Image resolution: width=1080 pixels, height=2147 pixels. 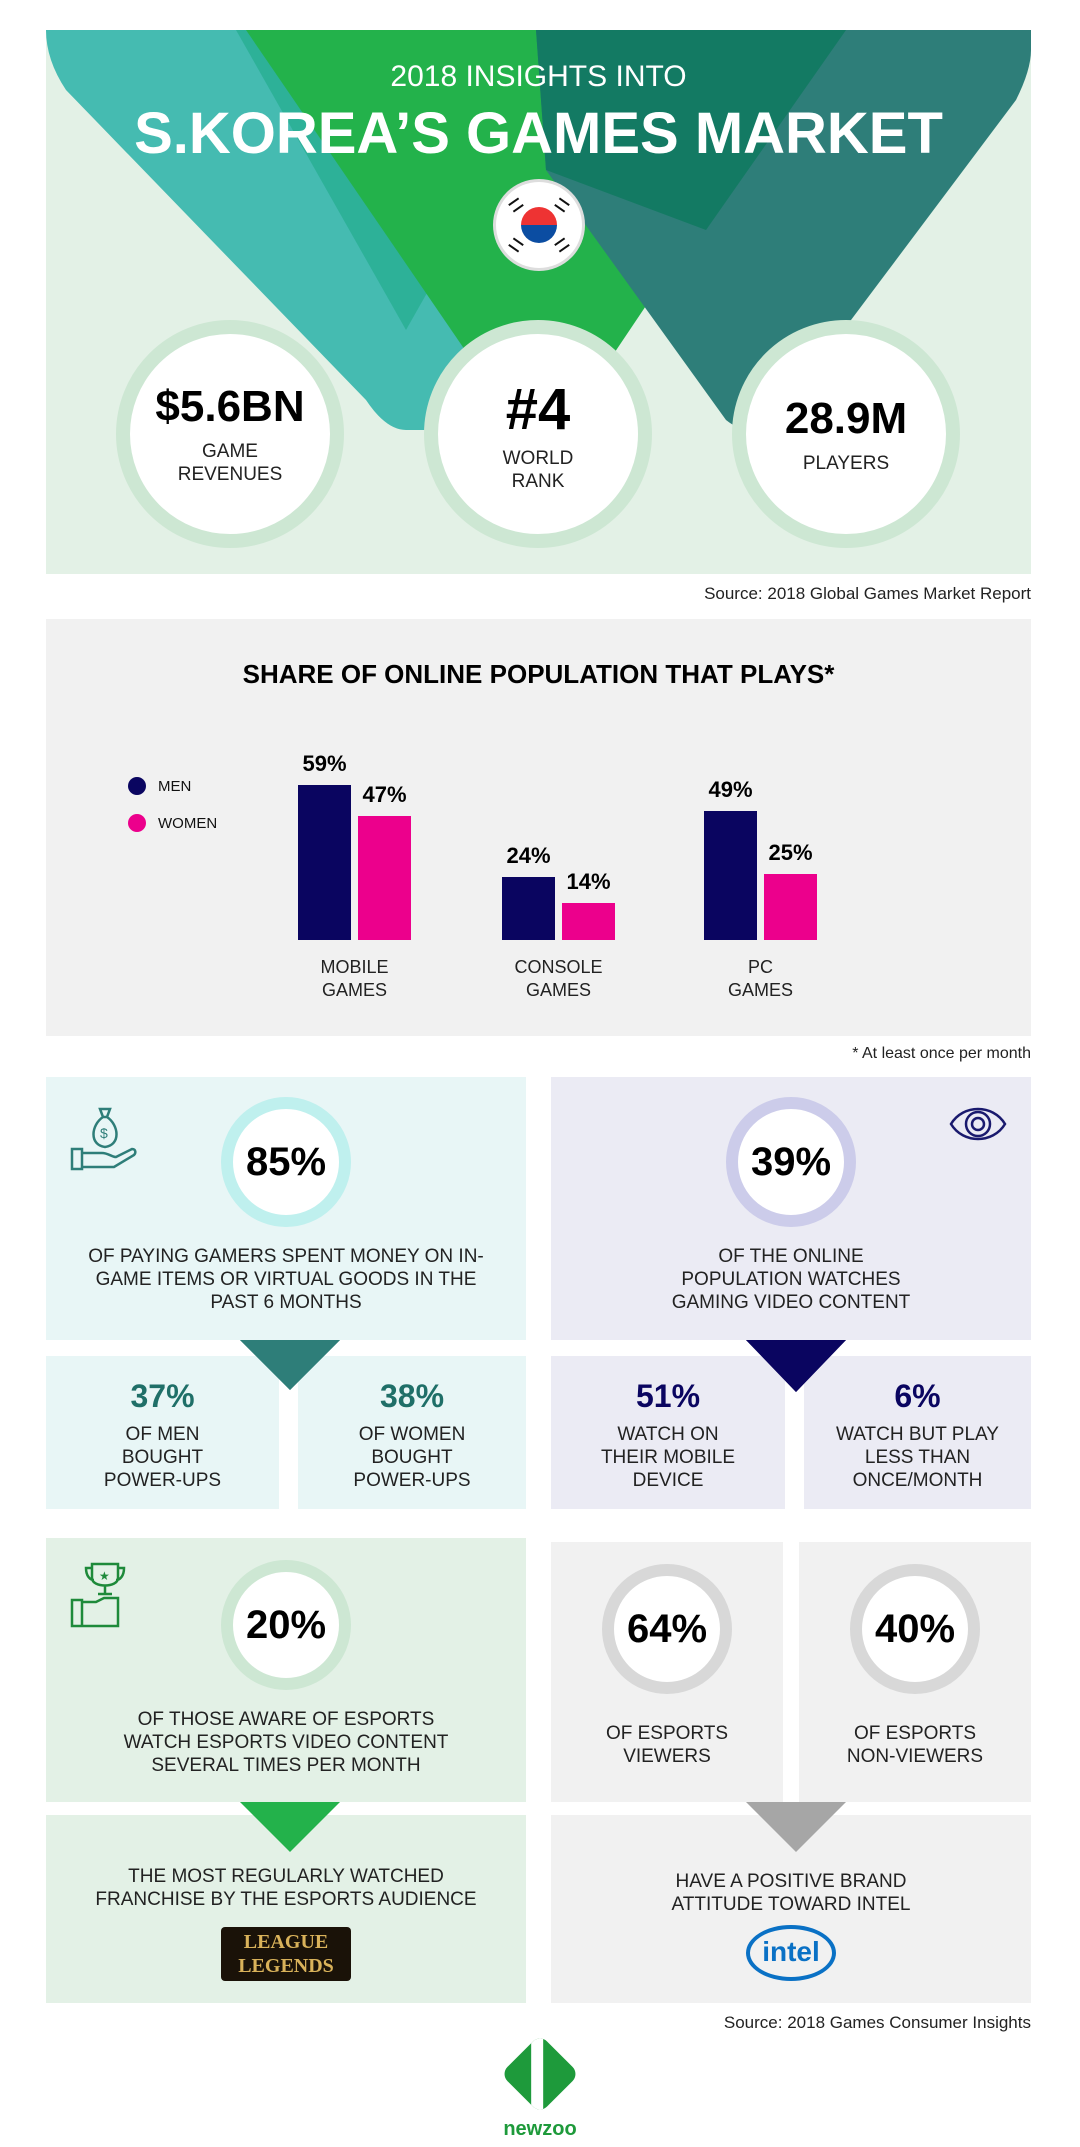 I want to click on video-value: 39%, so click(x=791, y=1161).